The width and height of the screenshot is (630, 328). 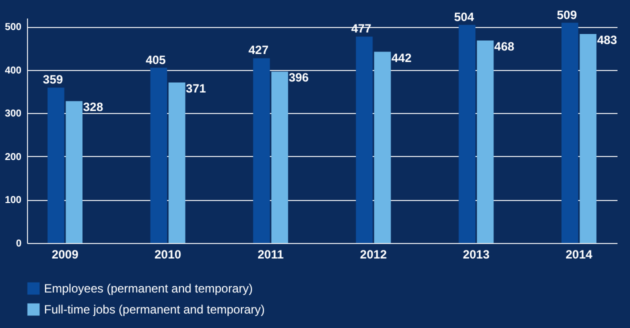 What do you see at coordinates (579, 255) in the screenshot?
I see `x-tick-label: 2014` at bounding box center [579, 255].